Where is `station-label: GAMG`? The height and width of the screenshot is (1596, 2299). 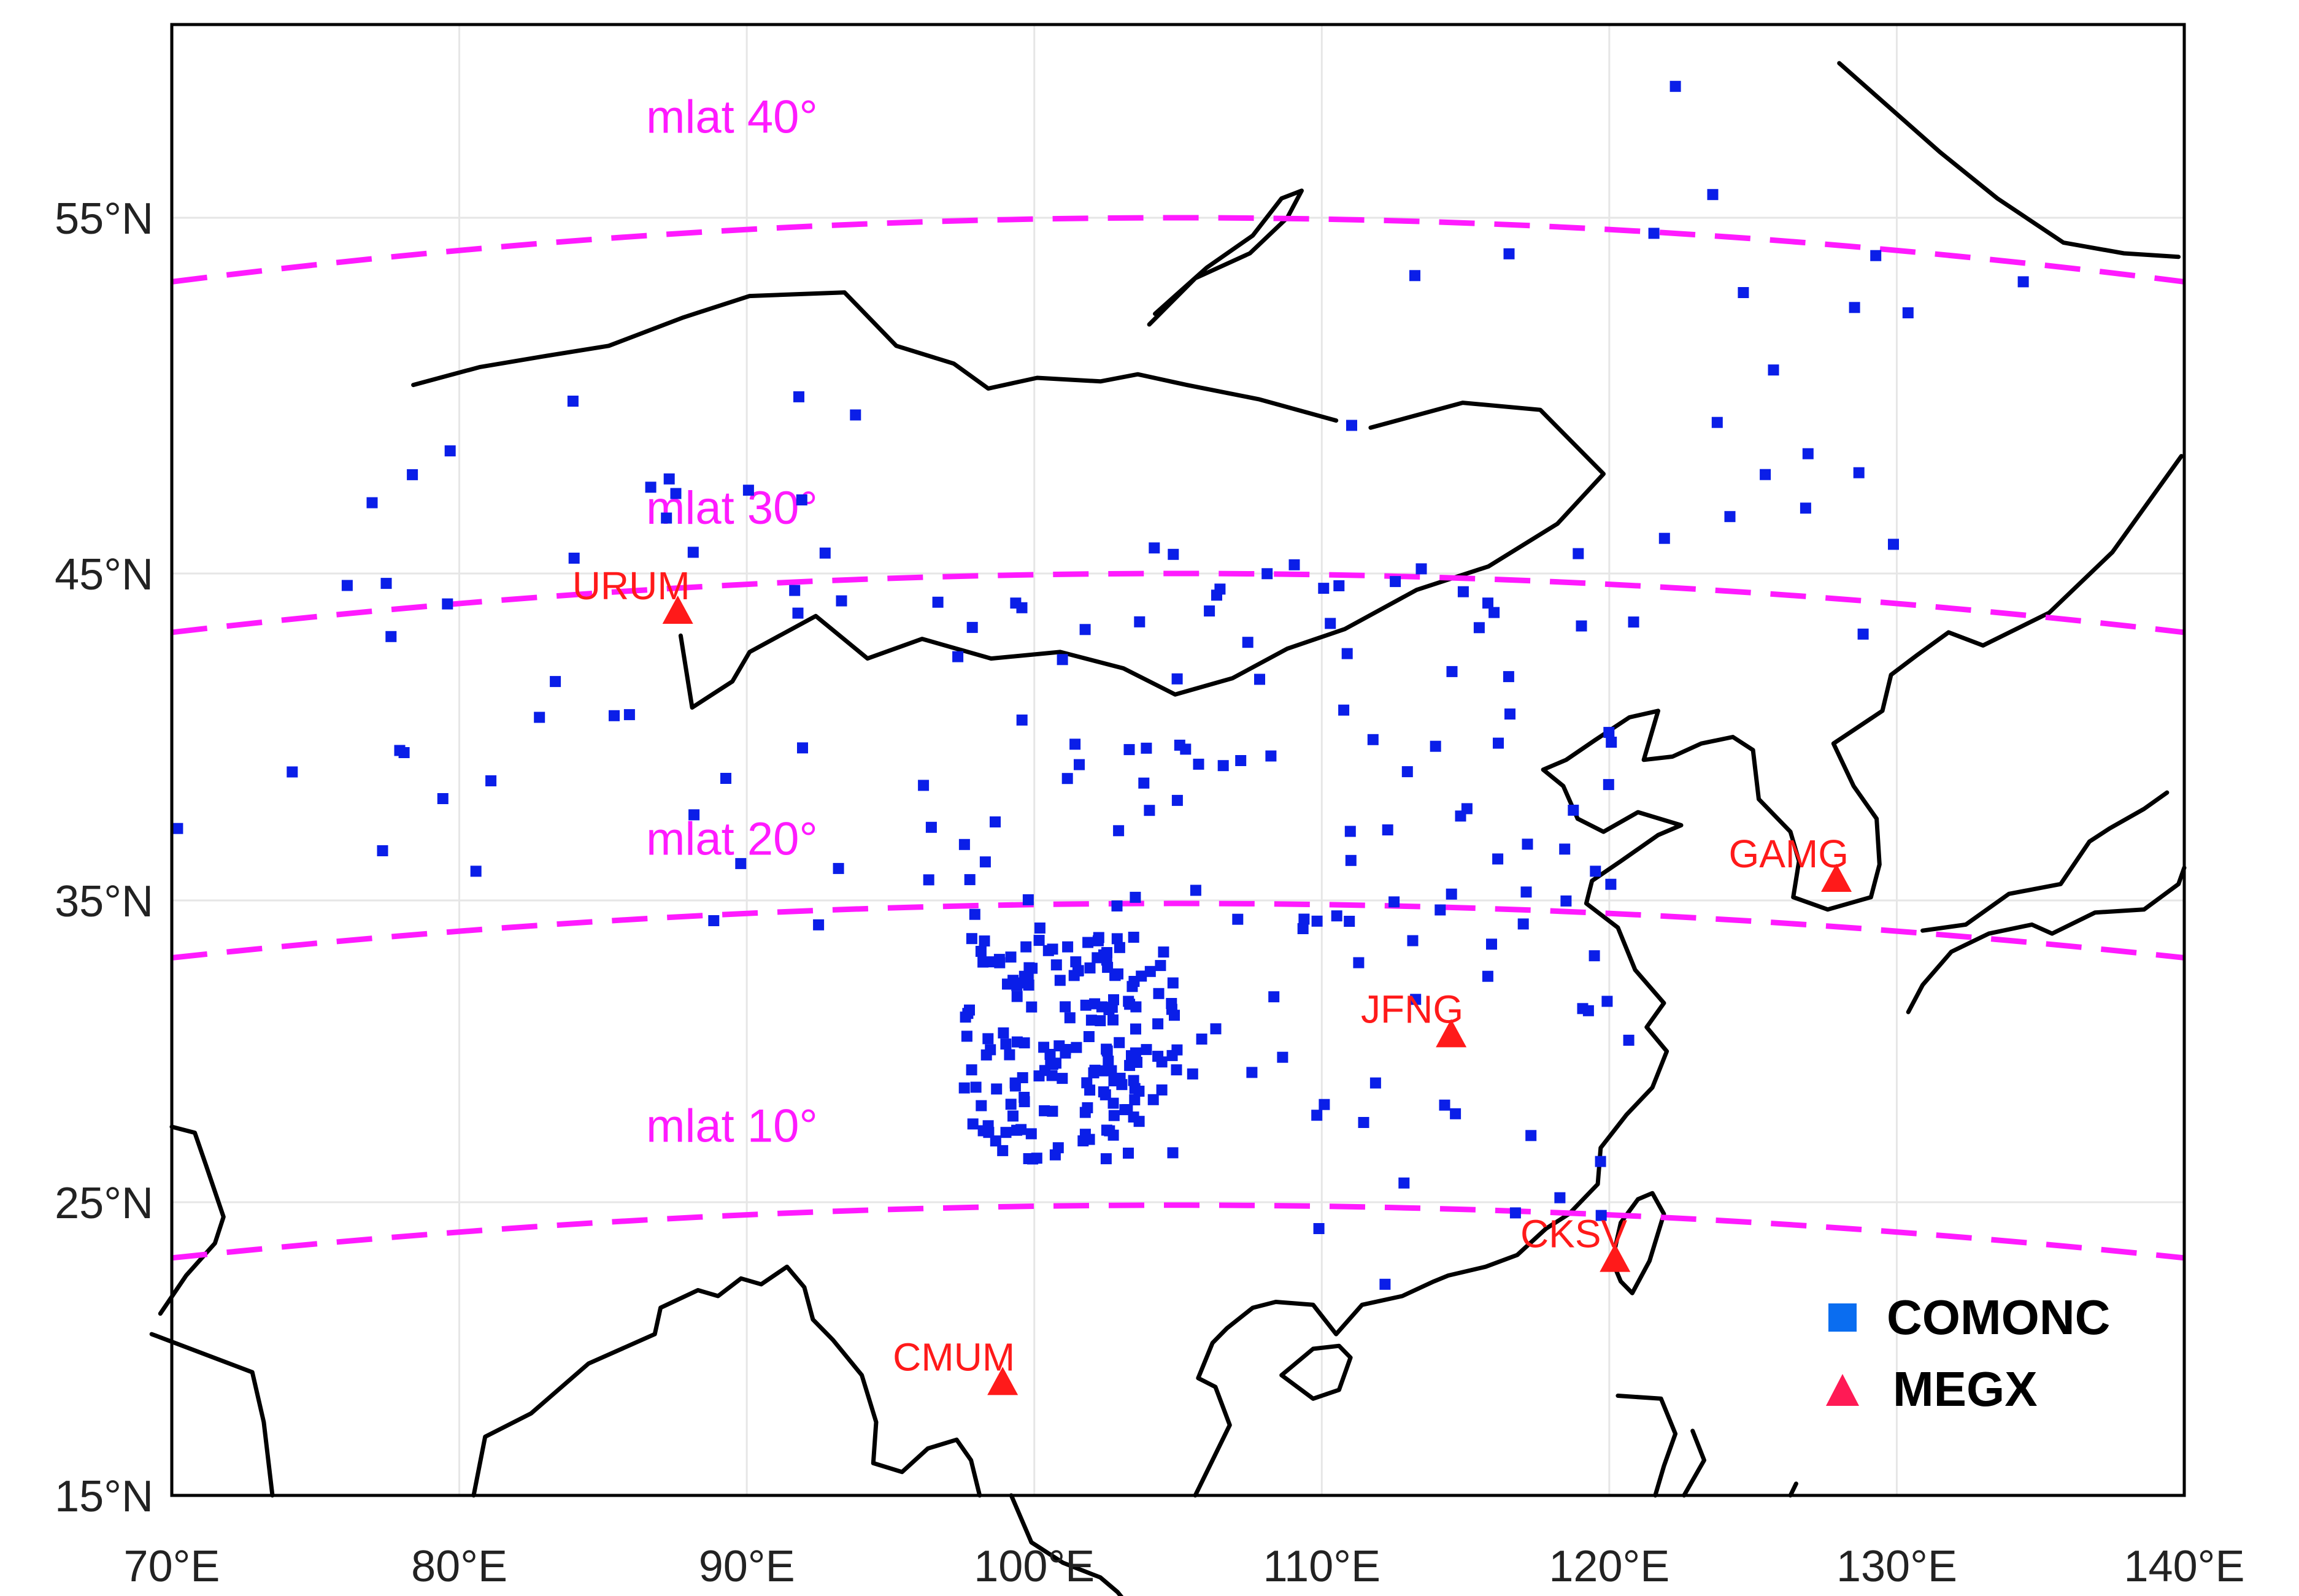
station-label: GAMG is located at coordinates (1789, 854).